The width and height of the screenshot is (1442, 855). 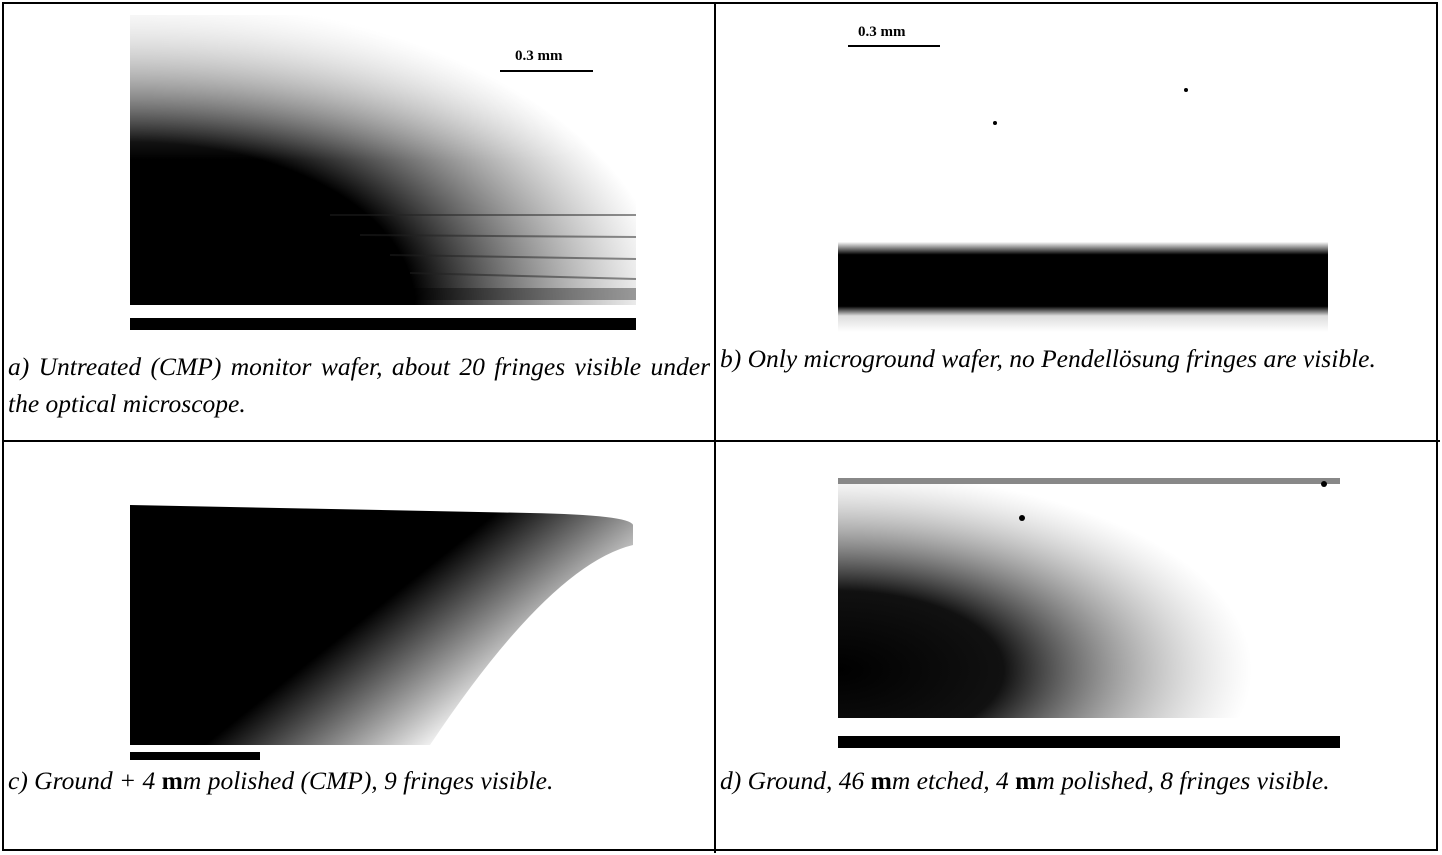 I want to click on caption-text: c) Ground + 4, so click(x=85, y=780).